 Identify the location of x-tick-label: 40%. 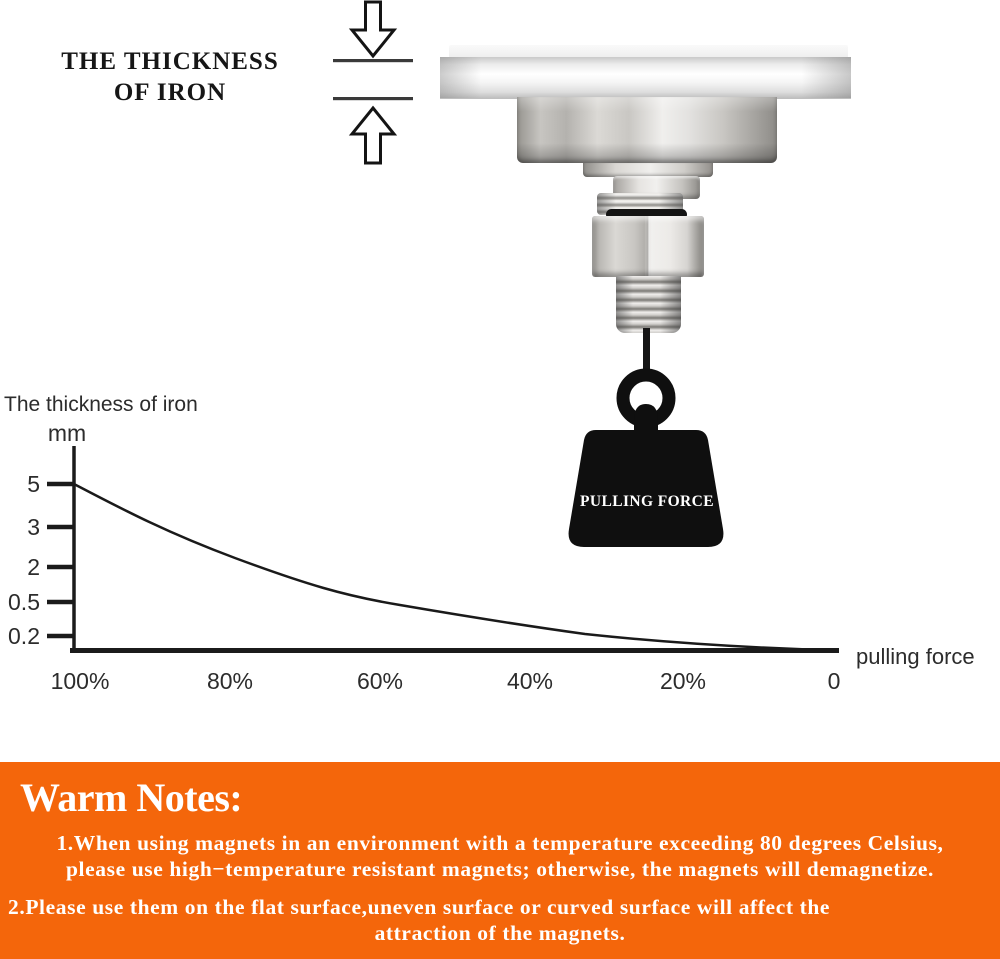
(530, 681).